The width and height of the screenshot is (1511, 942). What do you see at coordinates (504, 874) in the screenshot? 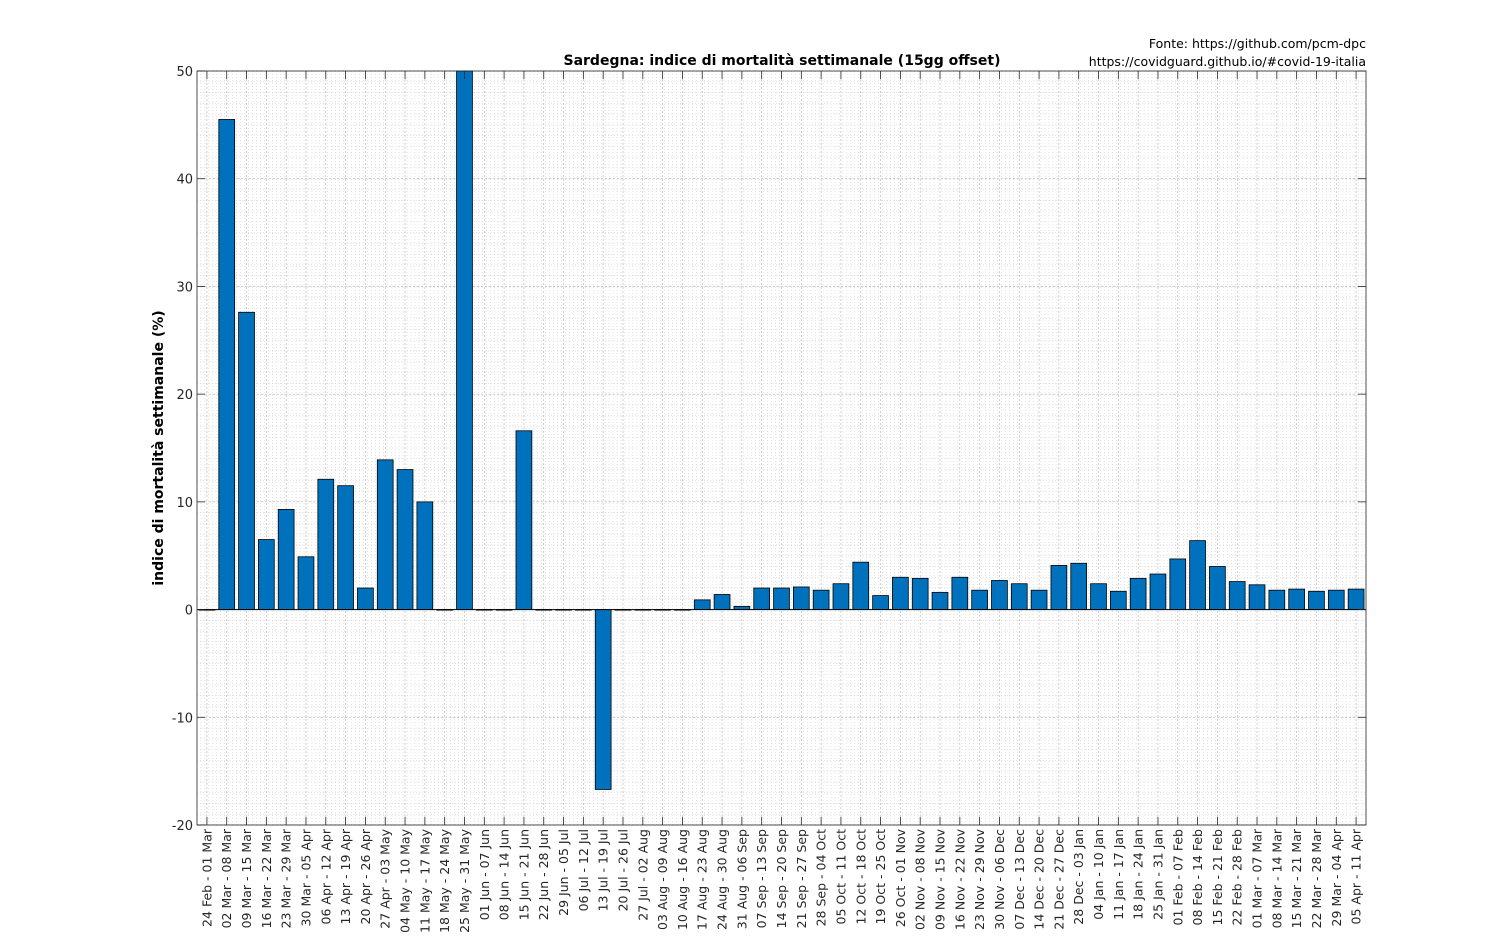
I see `x-tick-label: 08 Jun - 14 Jun` at bounding box center [504, 874].